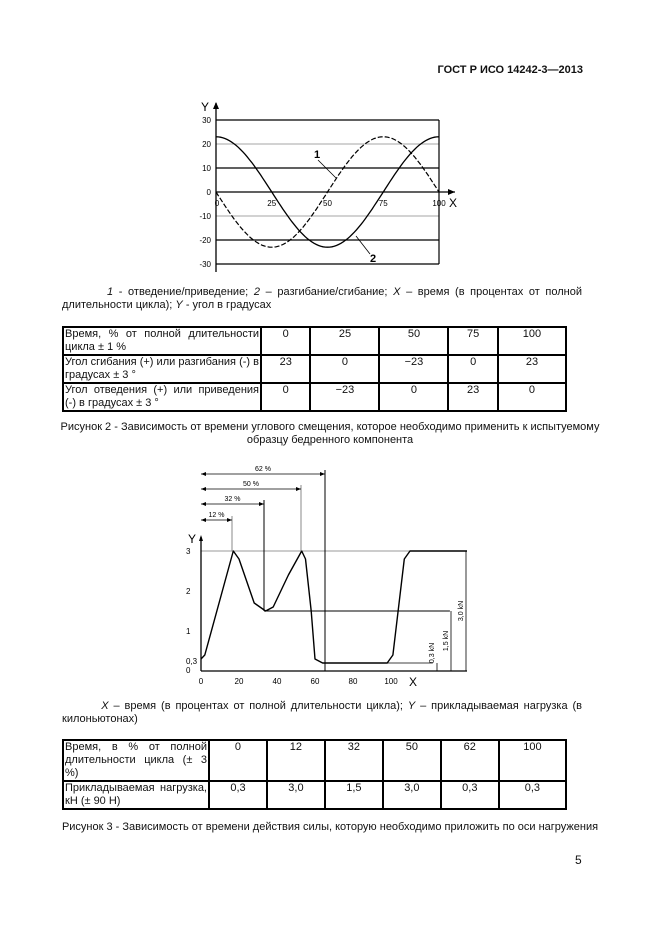 The height and width of the screenshot is (936, 661). I want to click on standard-header: ГОСТ Р ИСО 14242-3—2013, so click(510, 70).